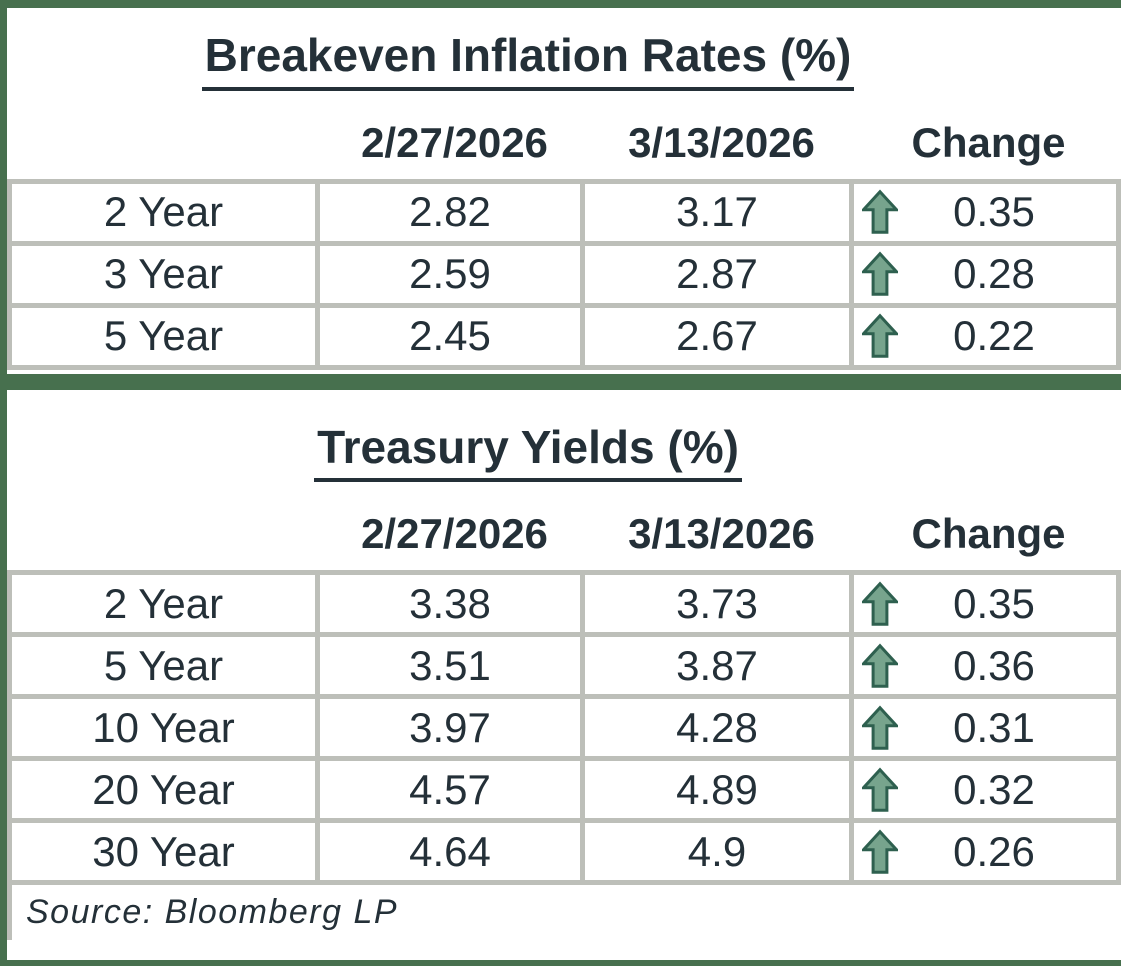 Image resolution: width=1121 pixels, height=966 pixels. I want to click on breakeven-title-row: Breakeven Inflation Rates (%), so click(564, 60).